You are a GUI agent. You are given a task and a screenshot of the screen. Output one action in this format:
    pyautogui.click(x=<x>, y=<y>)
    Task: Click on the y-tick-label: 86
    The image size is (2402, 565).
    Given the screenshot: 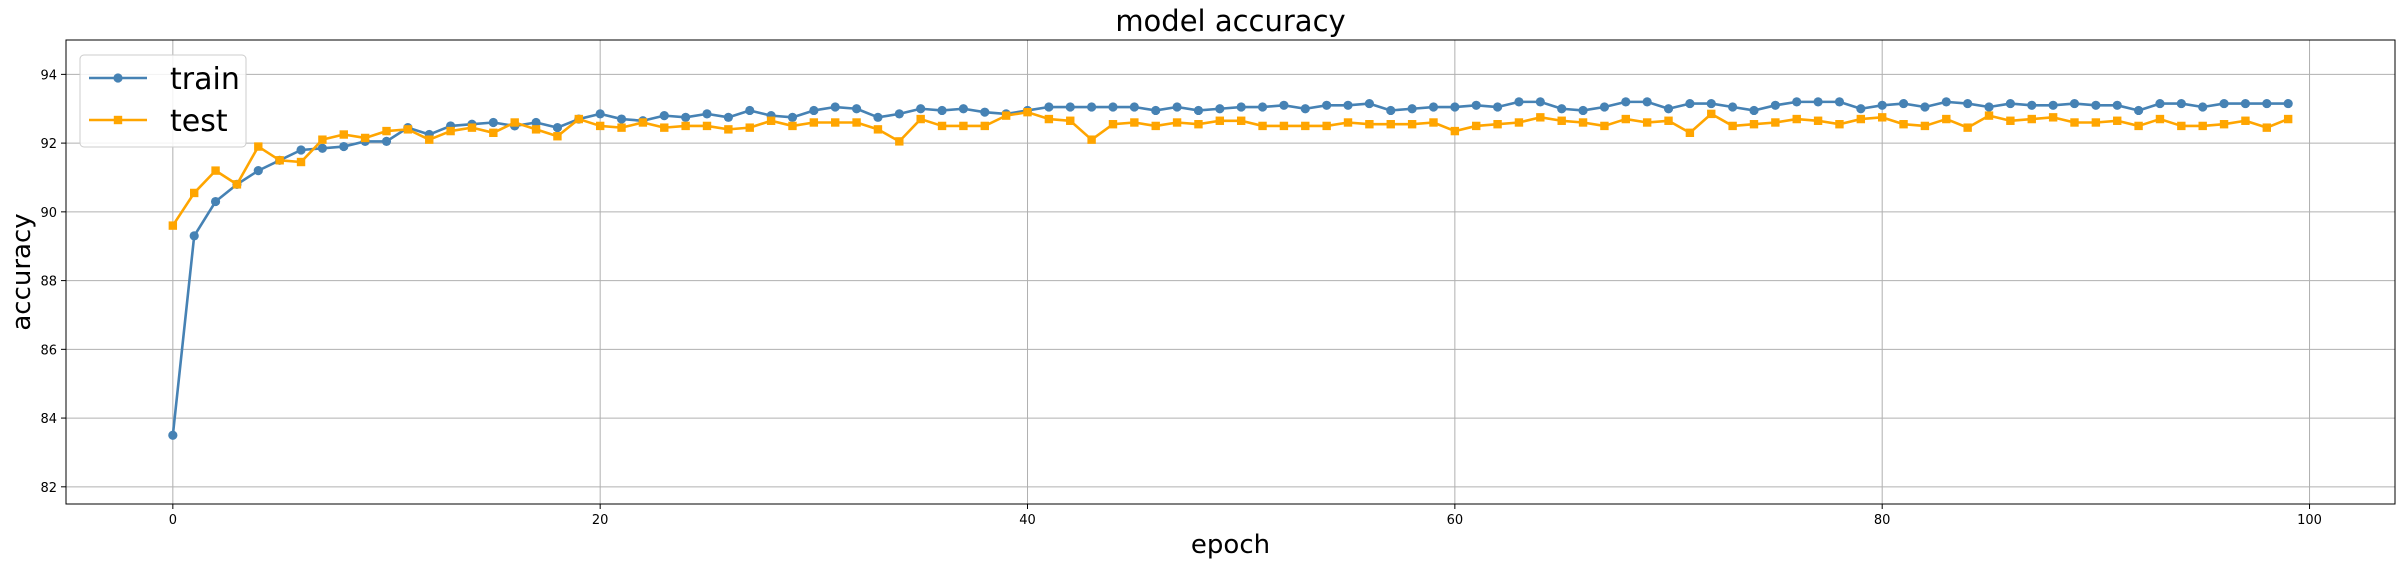 What is the action you would take?
    pyautogui.click(x=48, y=350)
    